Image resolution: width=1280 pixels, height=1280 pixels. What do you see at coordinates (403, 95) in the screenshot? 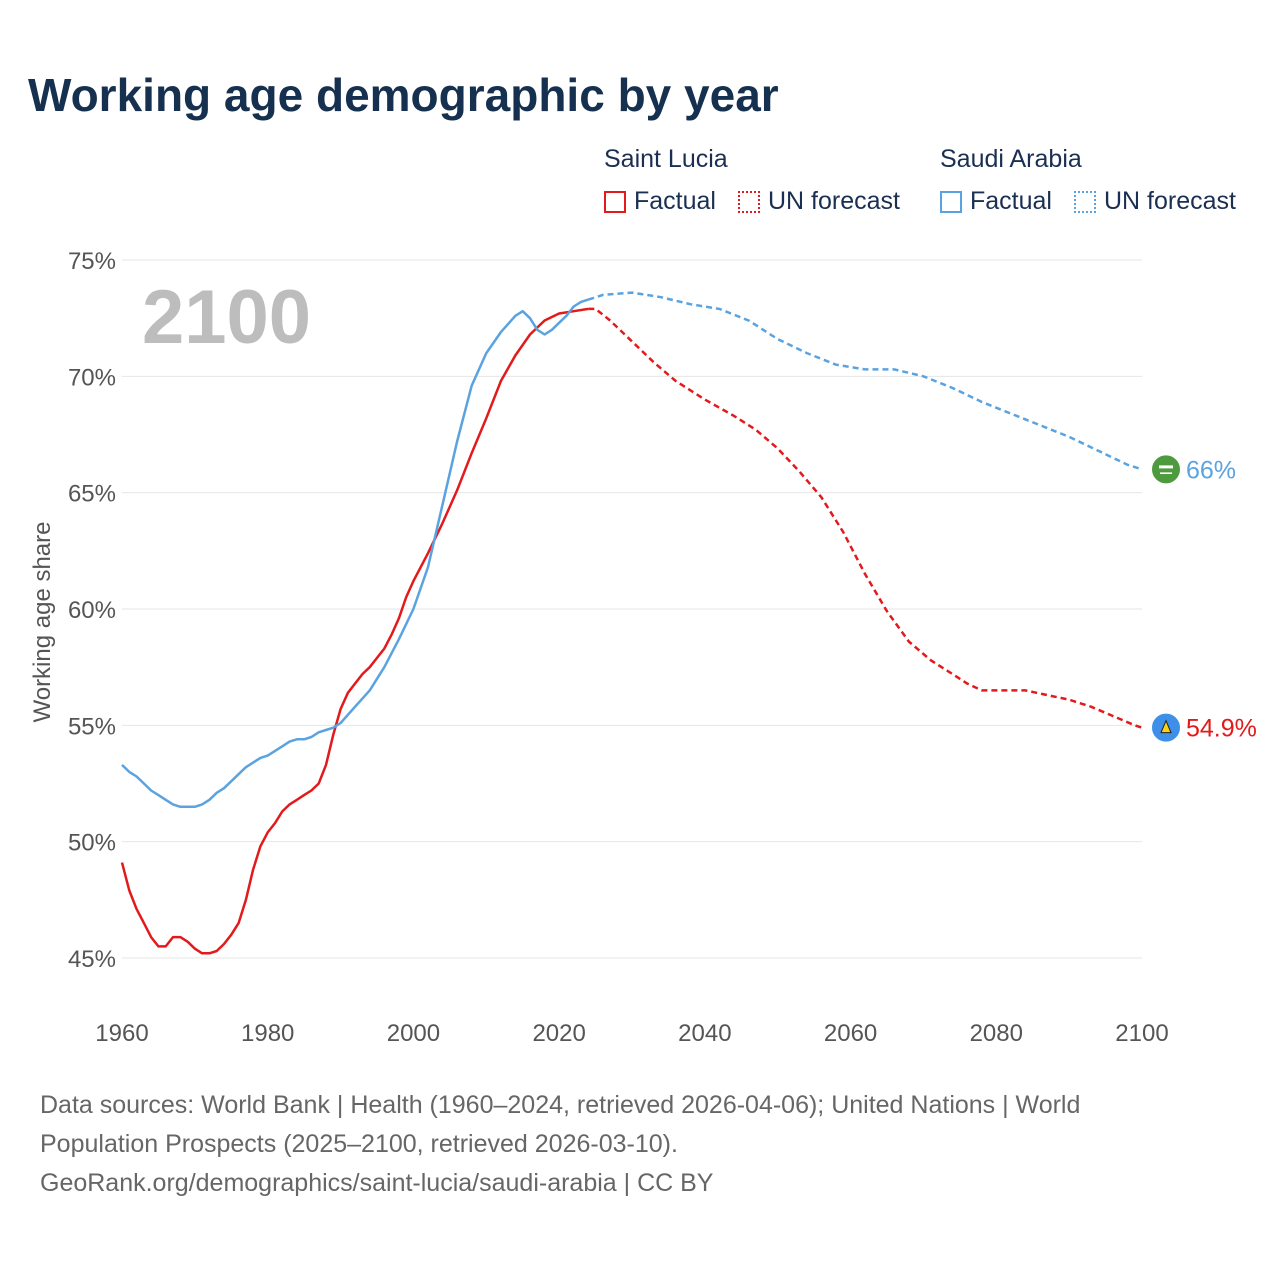
I see `chart-title: Working age demographic by year` at bounding box center [403, 95].